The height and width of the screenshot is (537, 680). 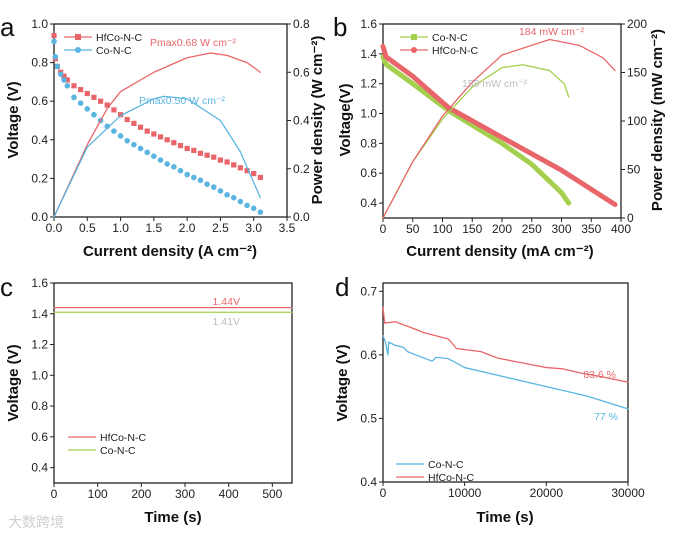 I want to click on x-tick-label: 1.5, so click(x=154, y=228).